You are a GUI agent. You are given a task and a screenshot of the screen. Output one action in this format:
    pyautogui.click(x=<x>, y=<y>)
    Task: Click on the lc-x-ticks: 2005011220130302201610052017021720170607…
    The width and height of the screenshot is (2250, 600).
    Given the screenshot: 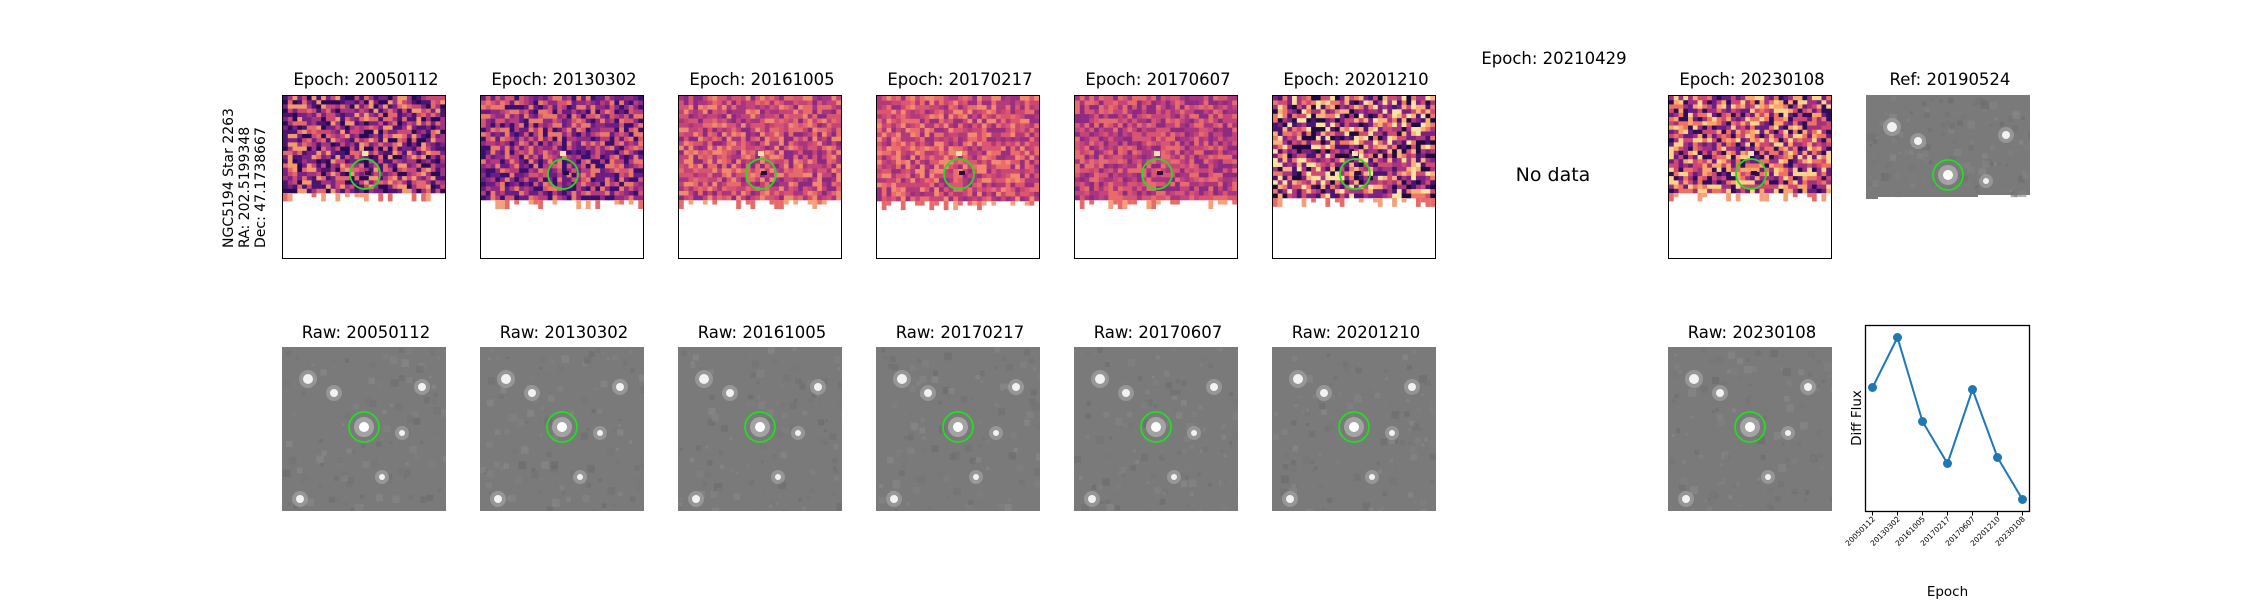 What is the action you would take?
    pyautogui.click(x=1935, y=529)
    